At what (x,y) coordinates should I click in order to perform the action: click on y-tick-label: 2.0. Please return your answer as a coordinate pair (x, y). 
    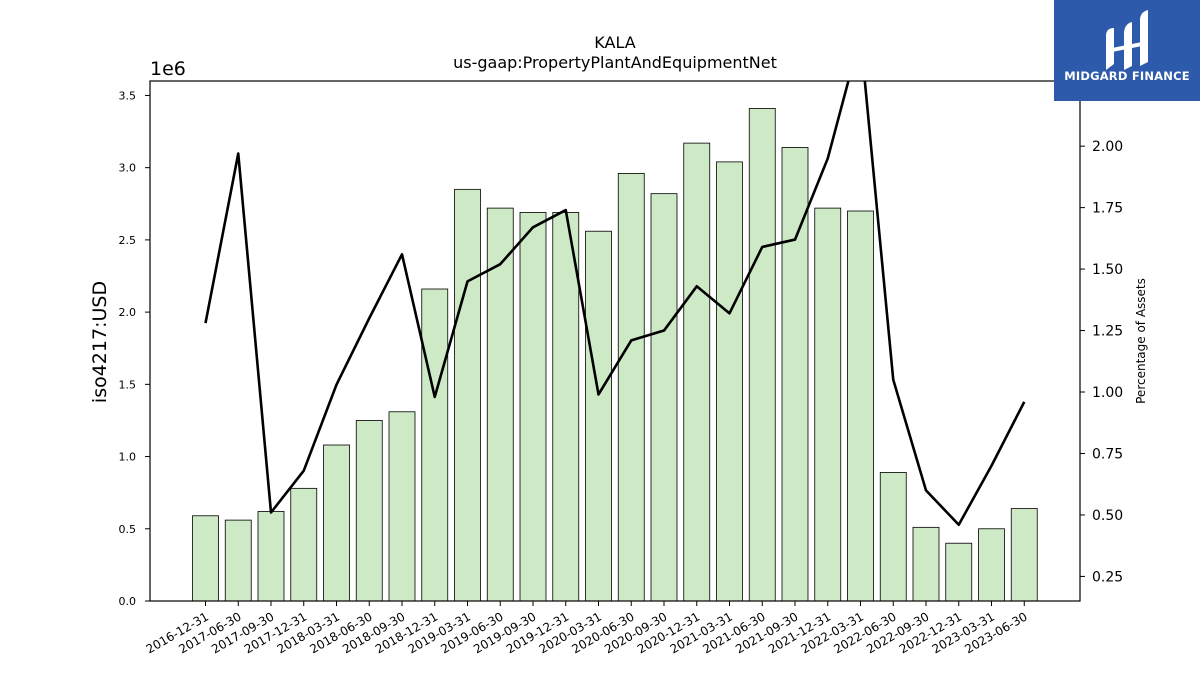
    Looking at the image, I should click on (128, 312).